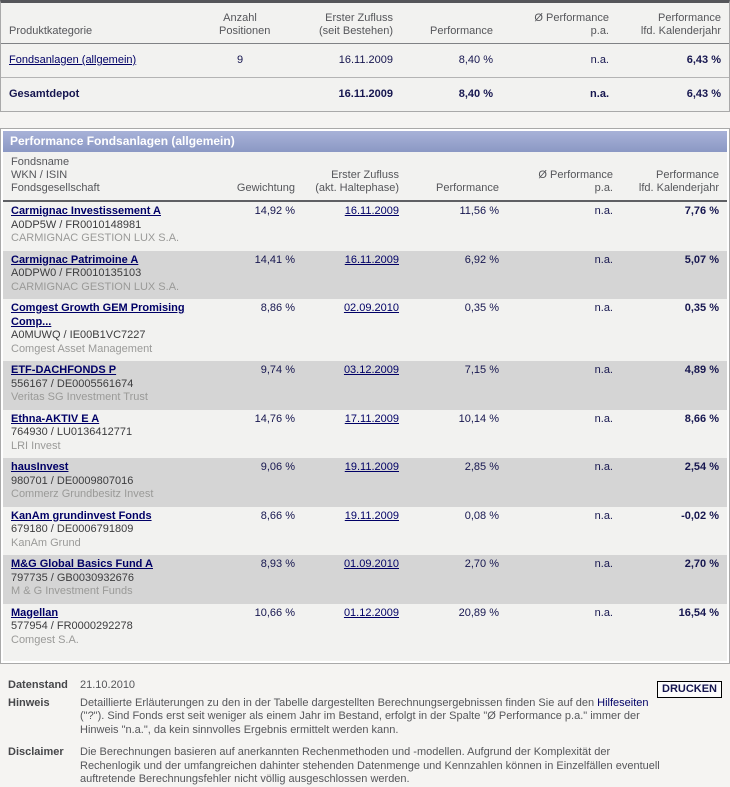  What do you see at coordinates (277, 515) in the screenshot?
I see `fund-cell-weight: 8,66 %` at bounding box center [277, 515].